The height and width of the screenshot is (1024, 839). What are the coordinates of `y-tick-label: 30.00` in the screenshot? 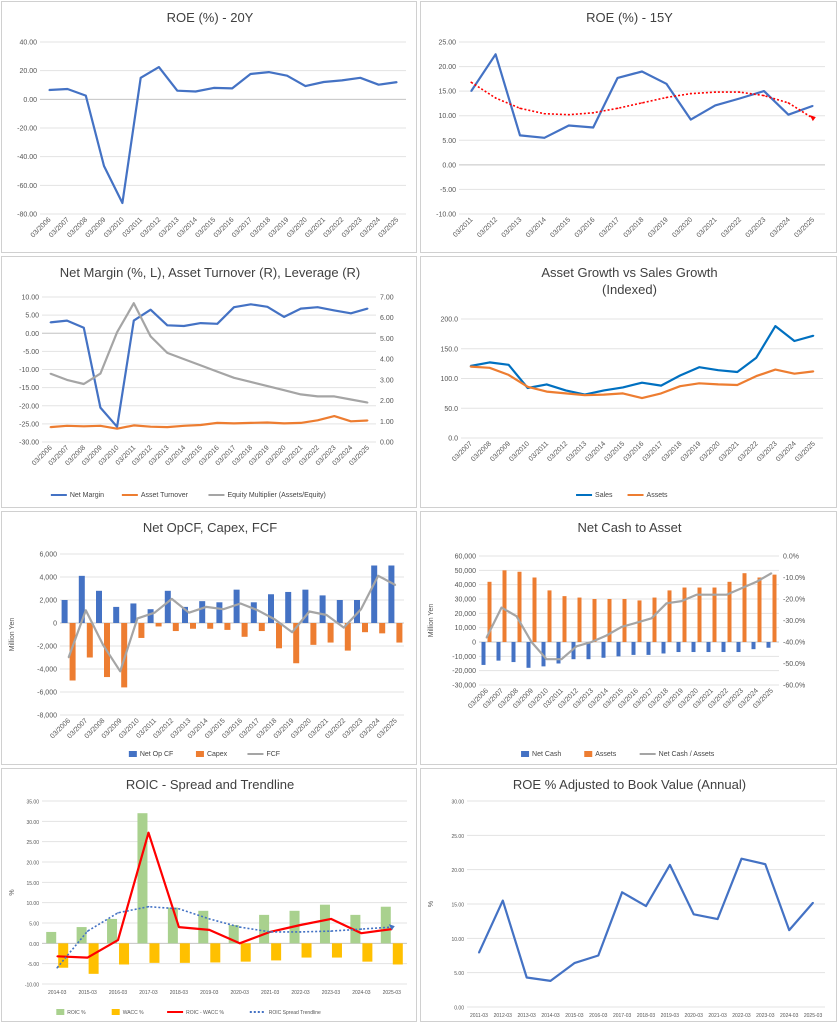 It's located at (457, 803).